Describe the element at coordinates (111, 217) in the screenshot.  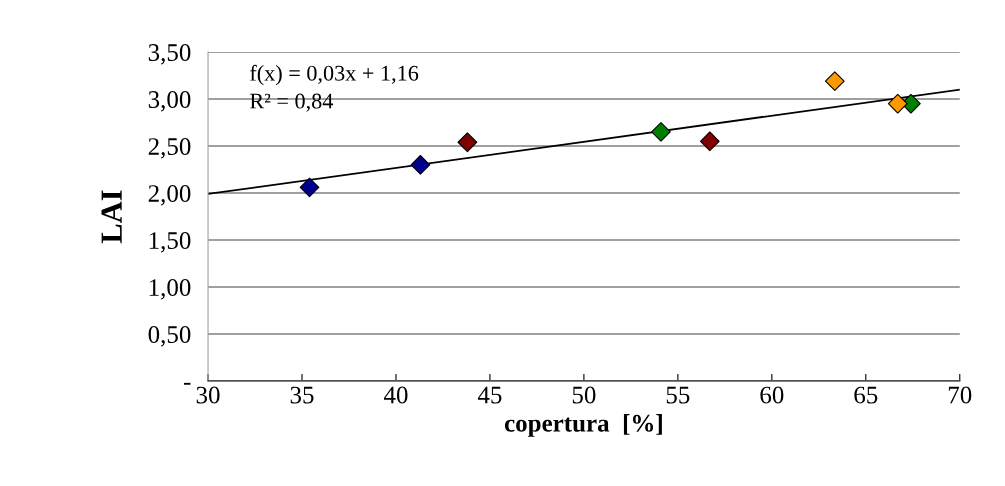
I see `y-axis-title: LAI` at that location.